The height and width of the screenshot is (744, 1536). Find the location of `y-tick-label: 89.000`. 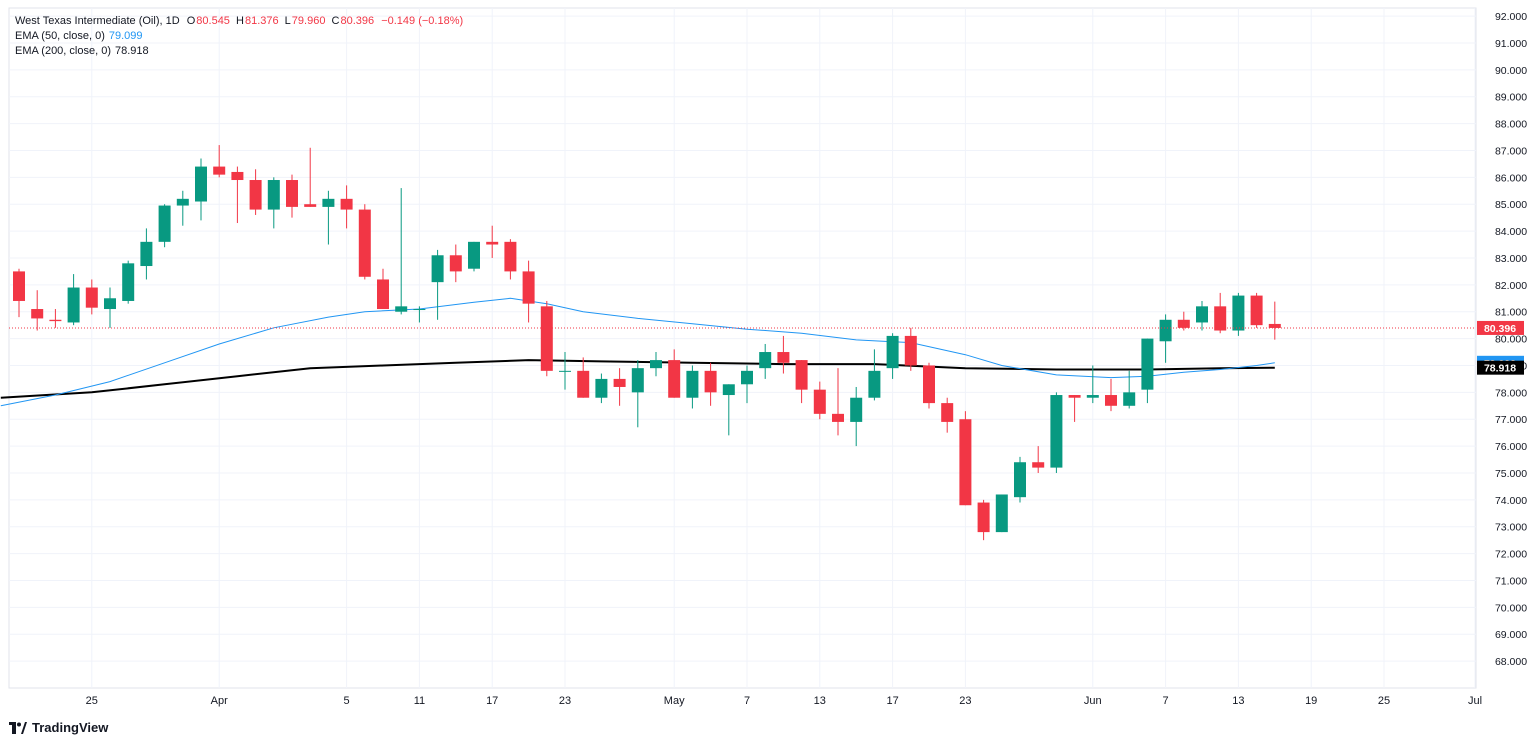

y-tick-label: 89.000 is located at coordinates (1511, 98).